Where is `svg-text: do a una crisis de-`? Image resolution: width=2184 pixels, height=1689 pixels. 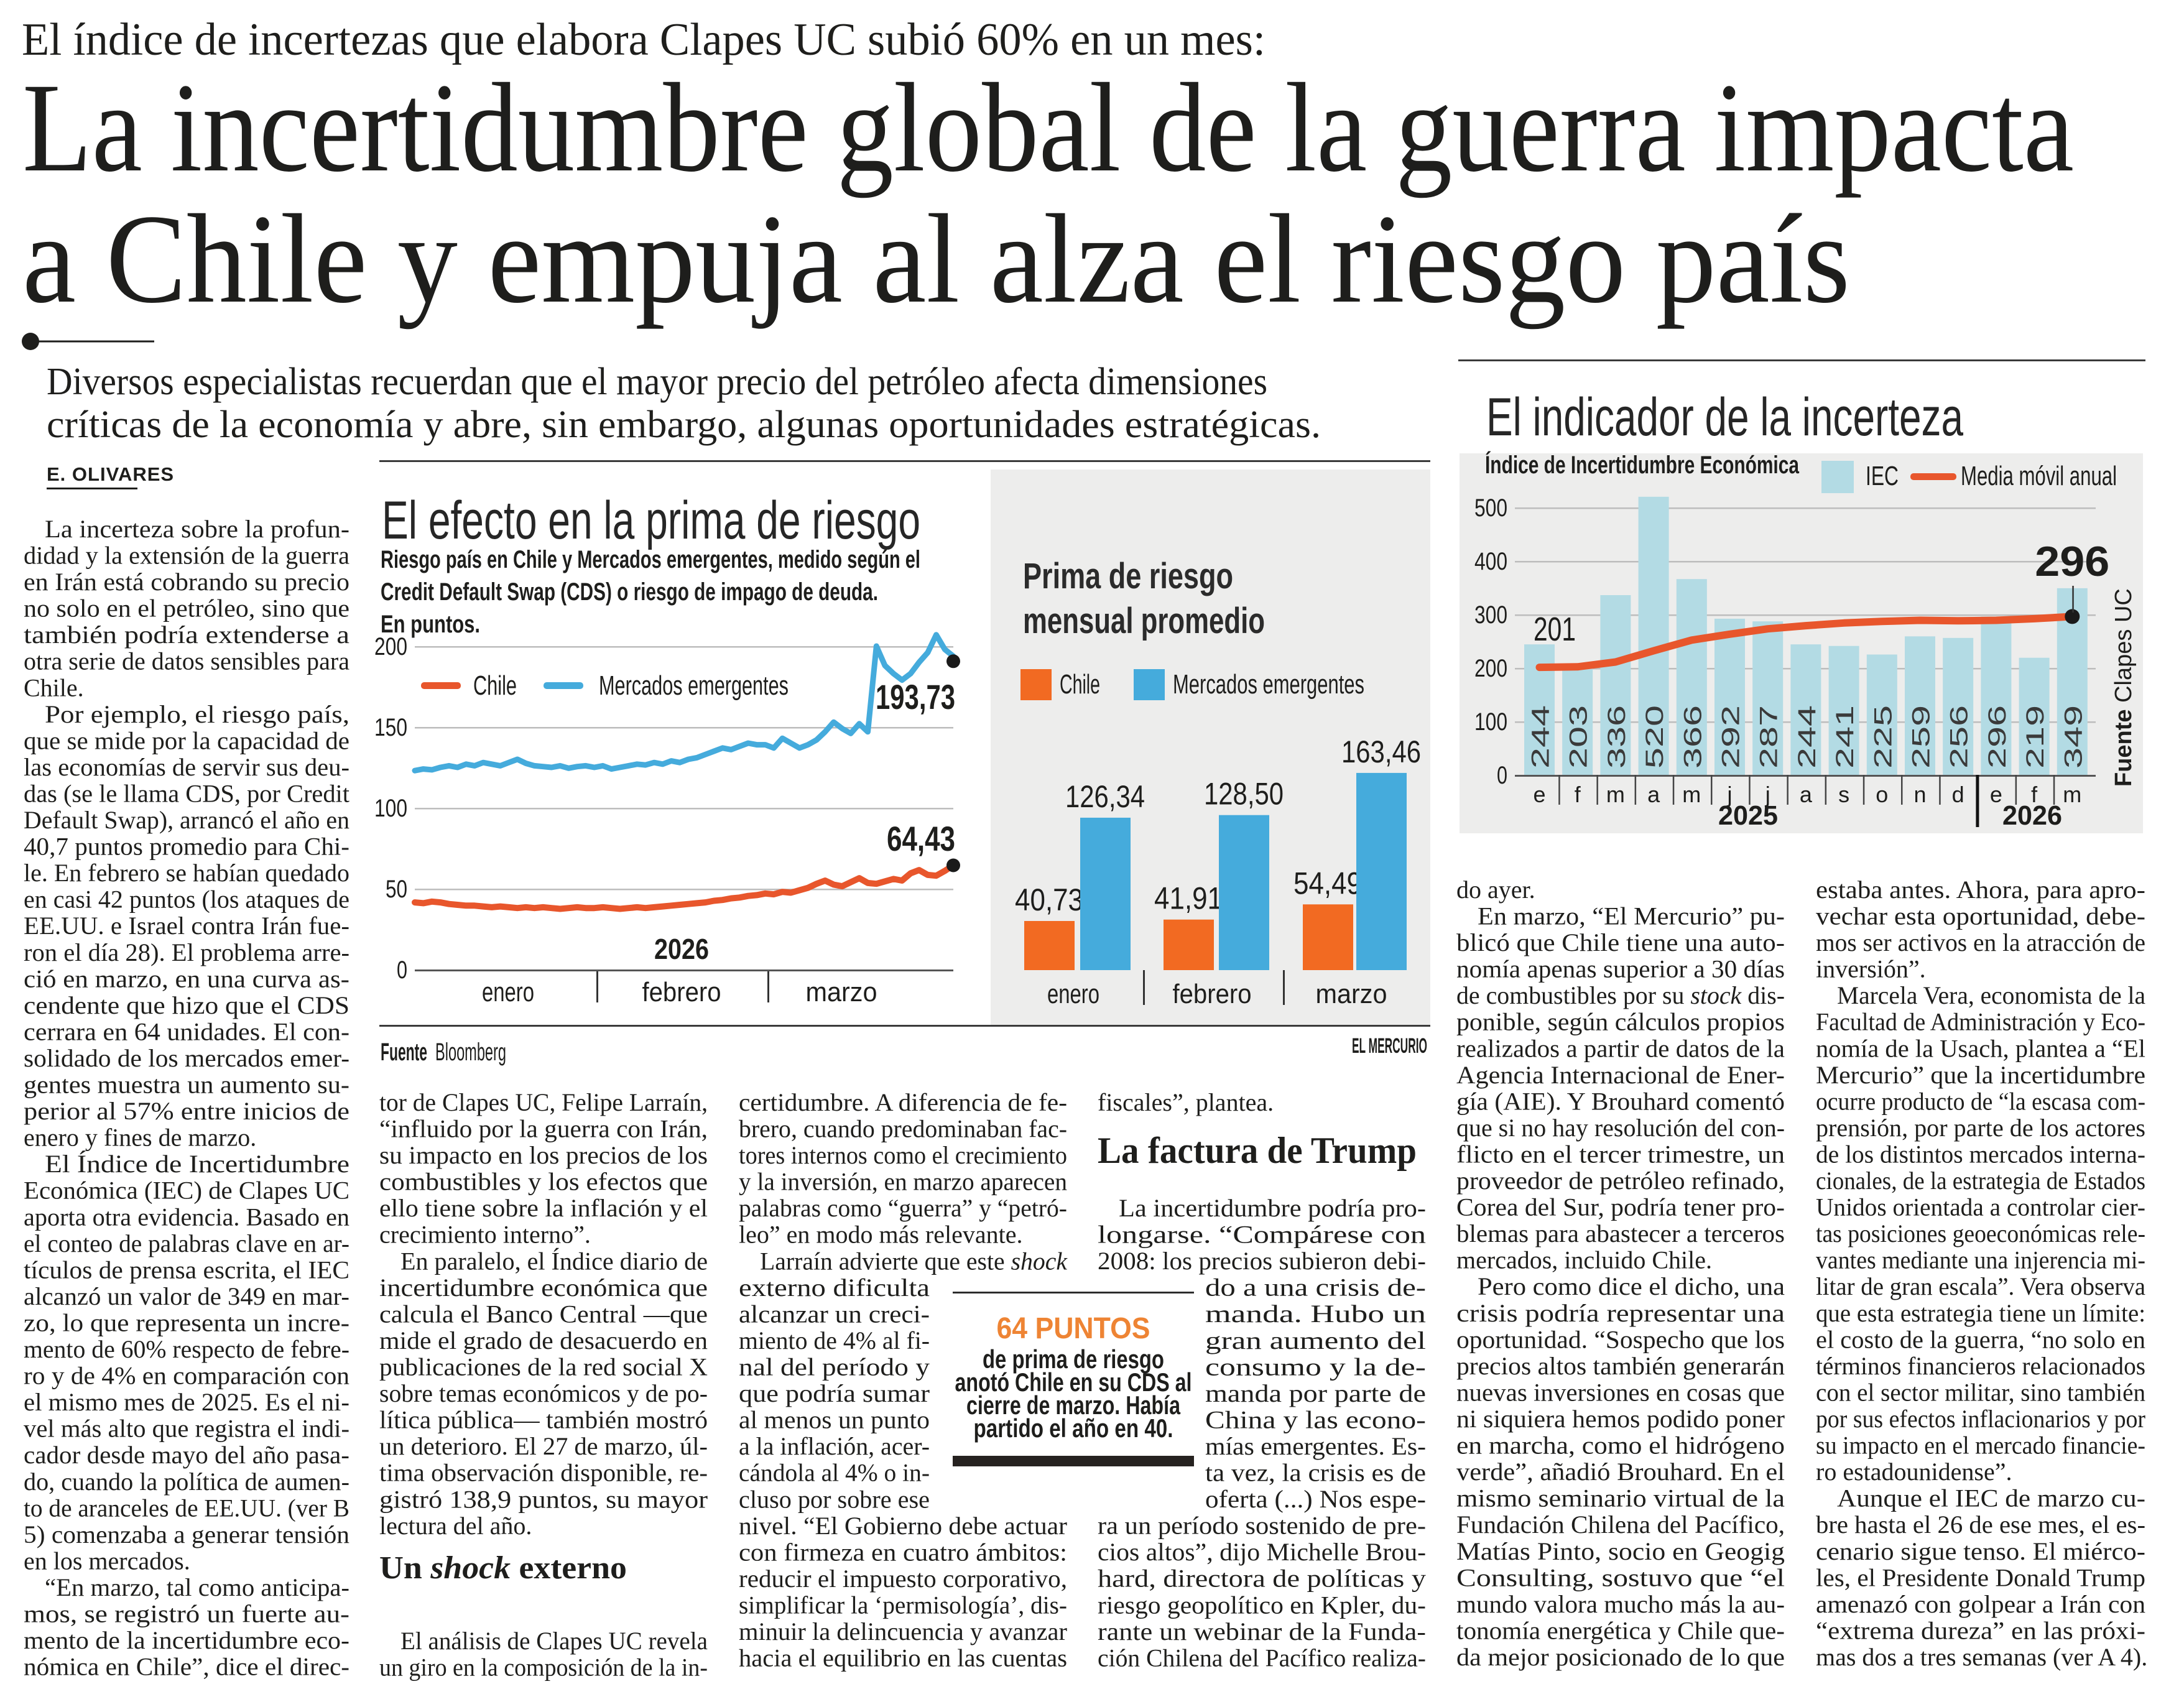
svg-text: do a una crisis de- is located at coordinates (1316, 1288).